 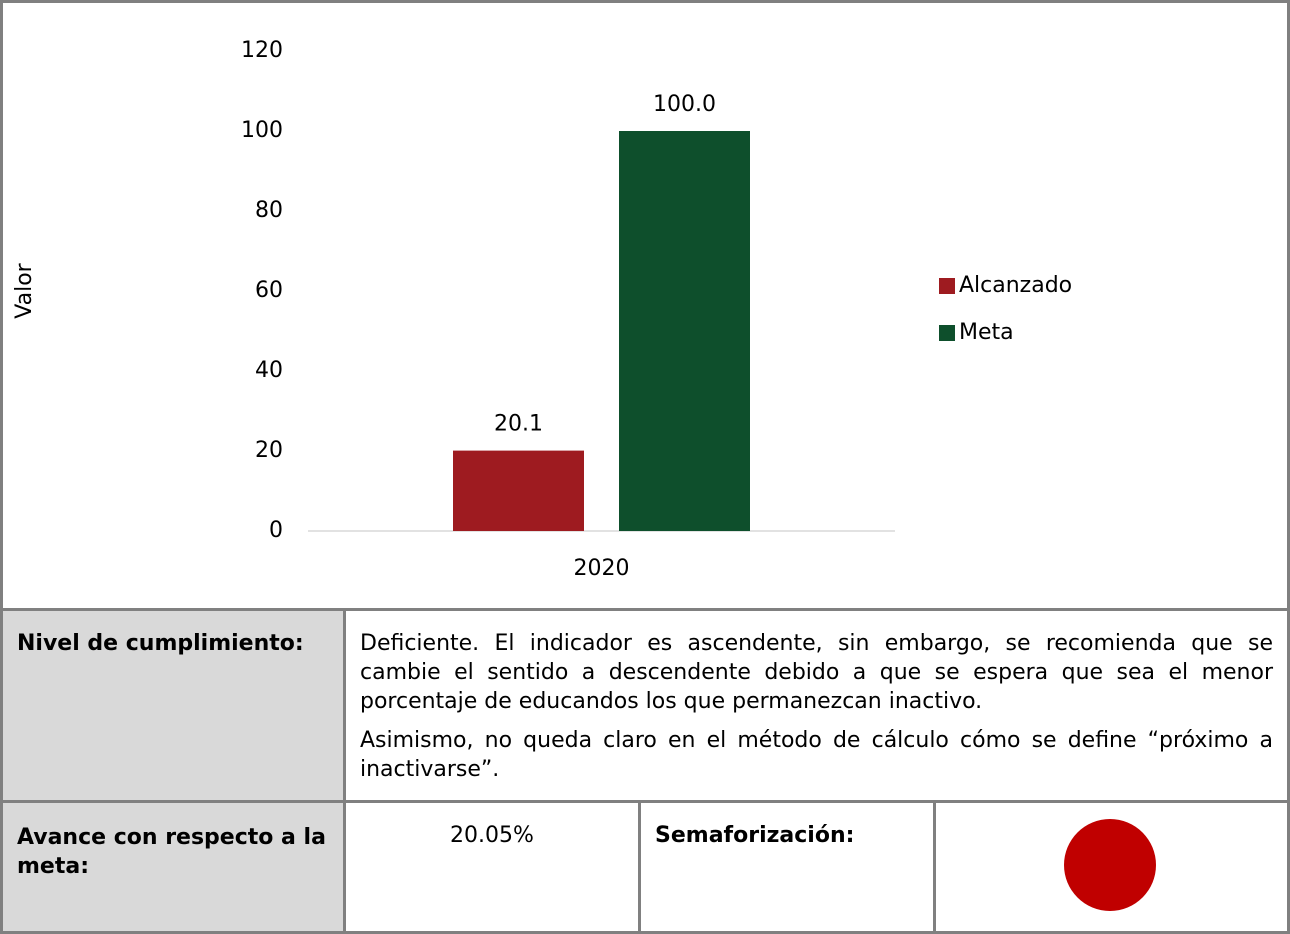 I want to click on x-tick-label: 2020, so click(x=602, y=568).